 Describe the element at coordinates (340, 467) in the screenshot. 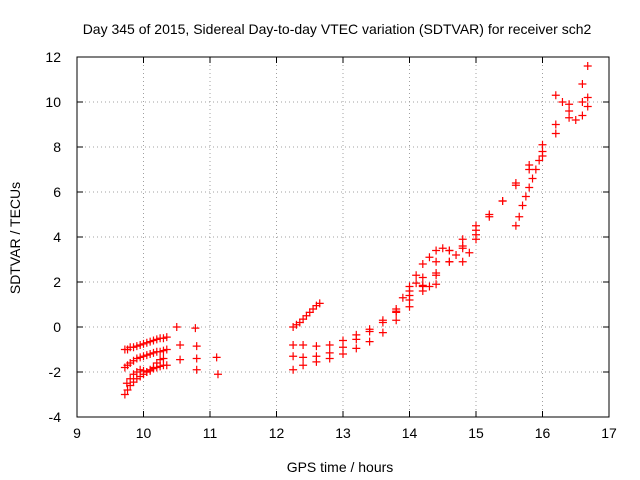

I see `x-axis-label: GPS time / hours` at that location.